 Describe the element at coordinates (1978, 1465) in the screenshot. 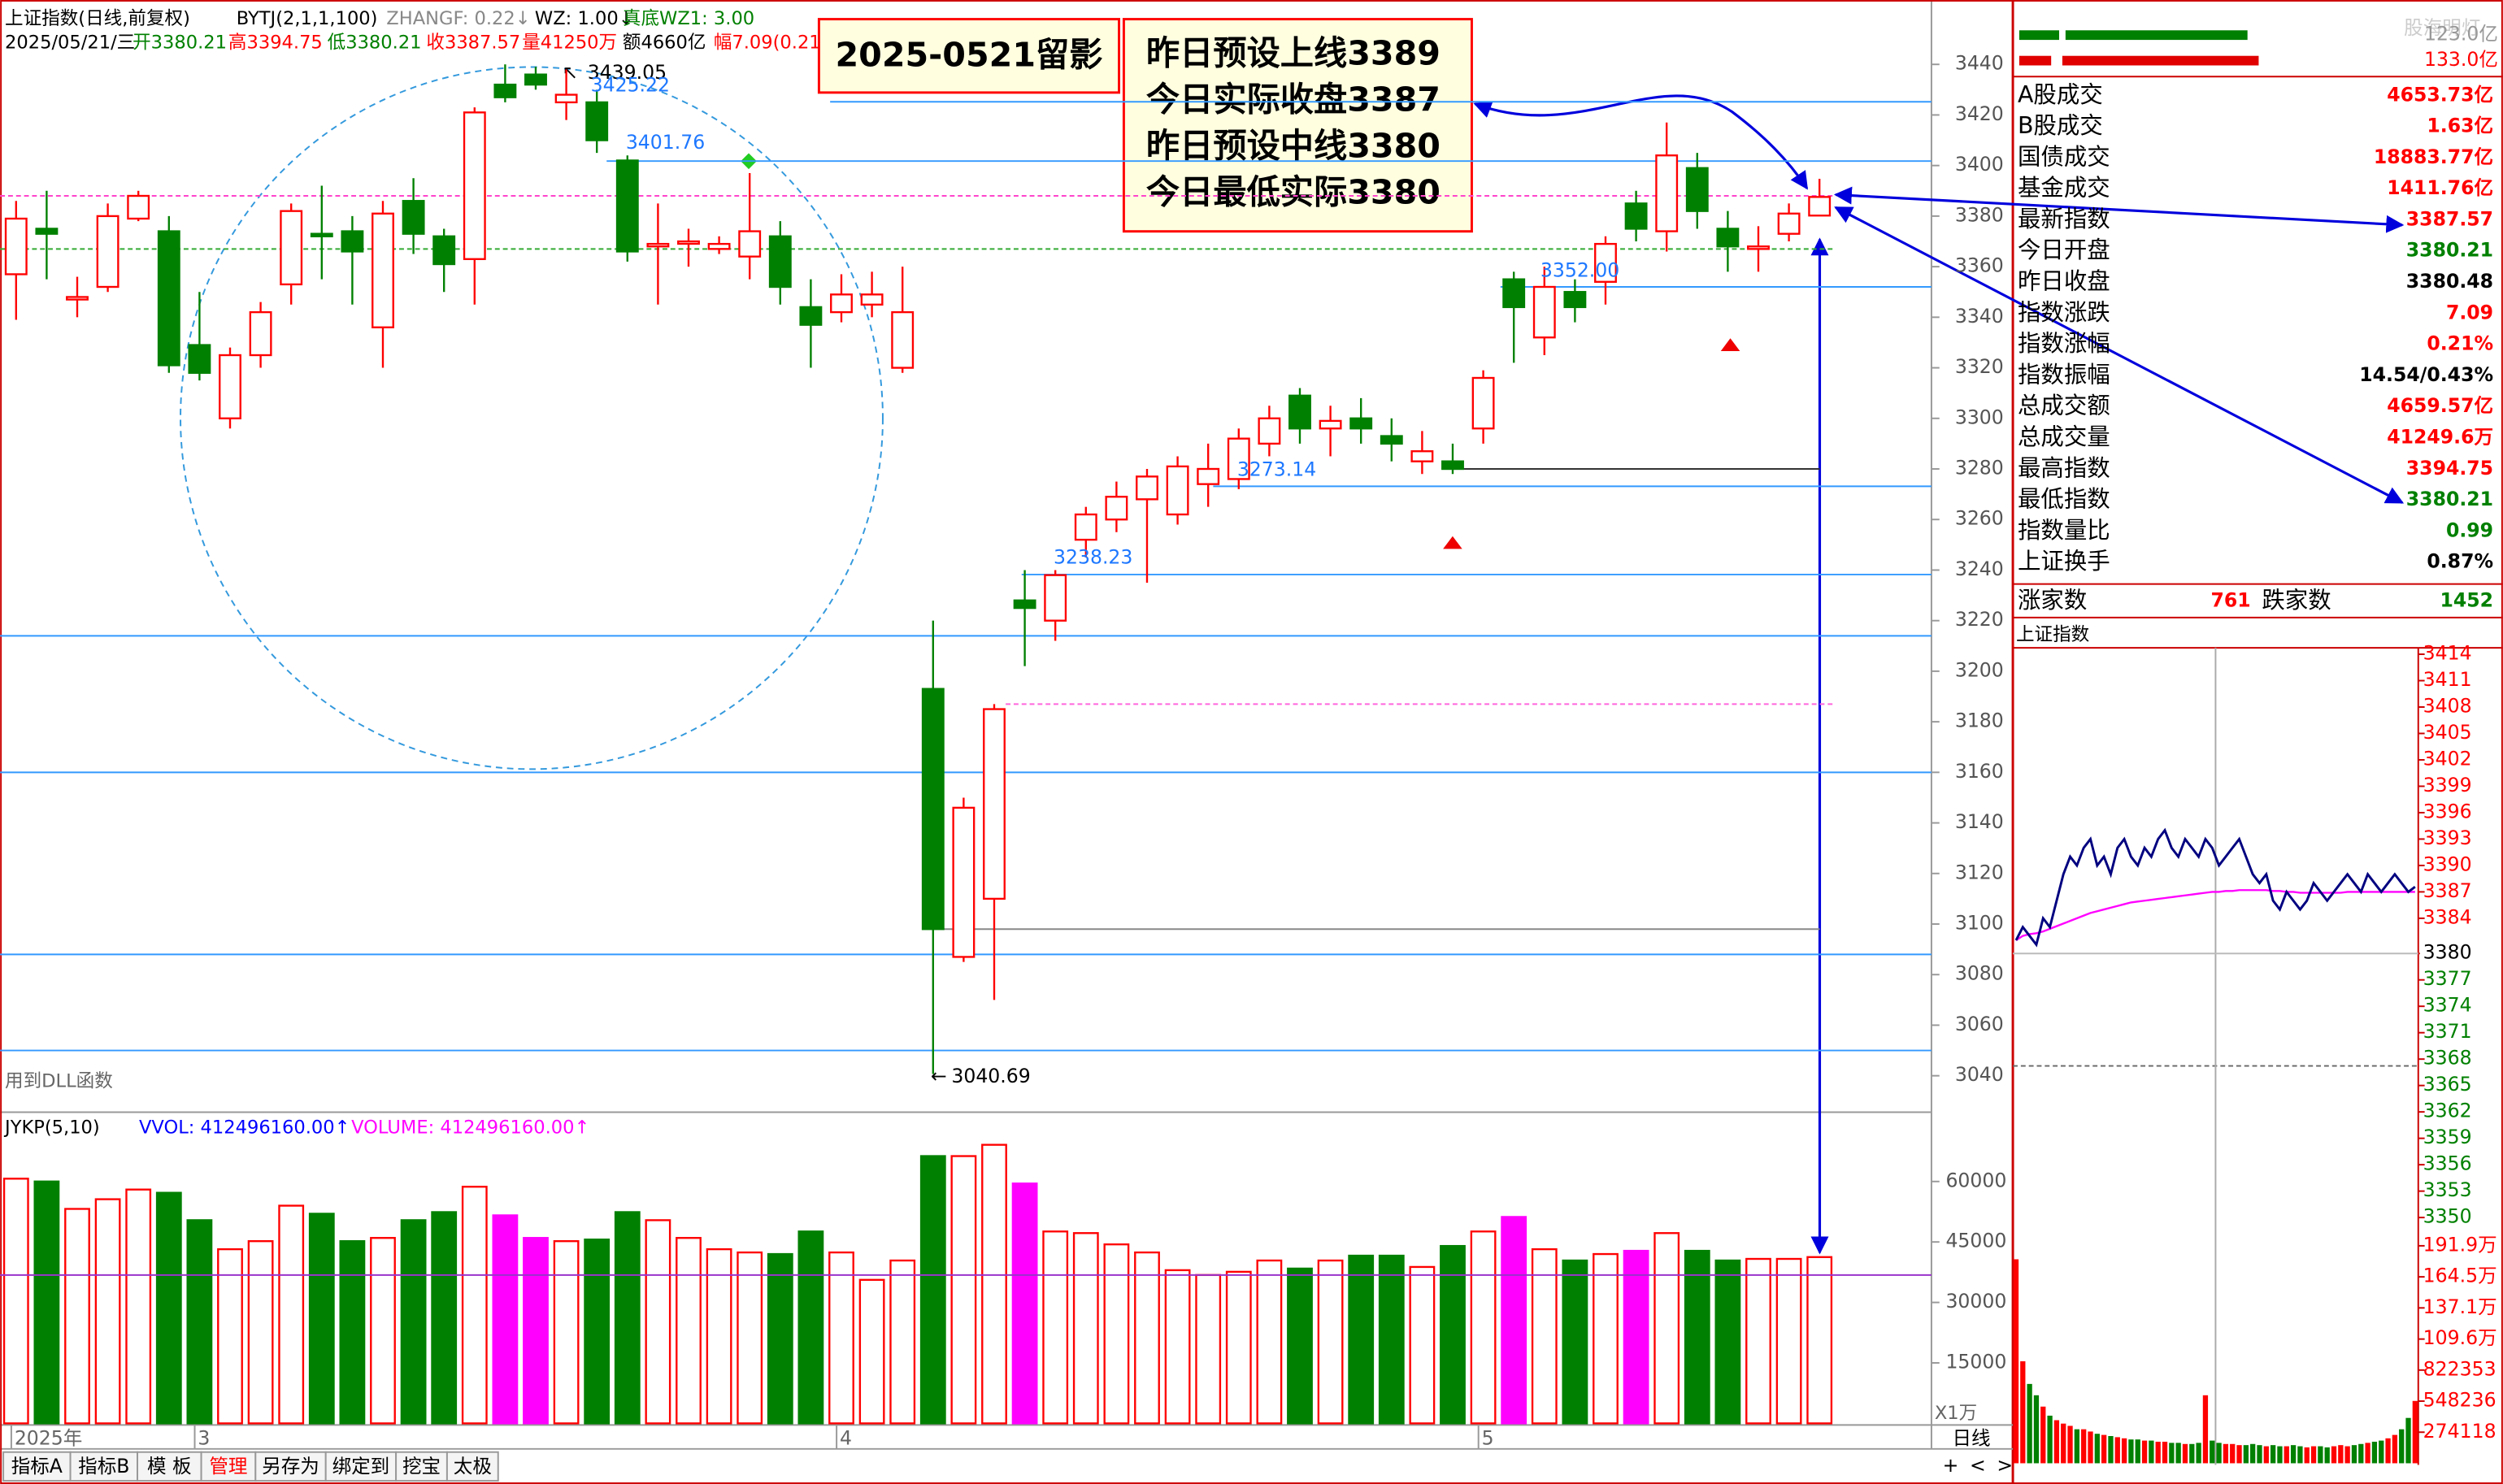

I see `nav-button: <` at that location.